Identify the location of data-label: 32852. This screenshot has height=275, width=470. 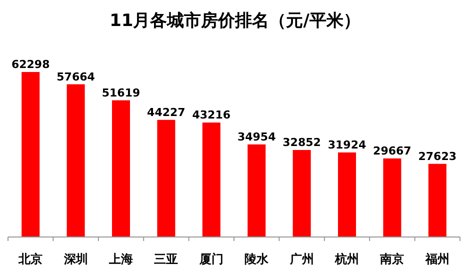
(301, 142).